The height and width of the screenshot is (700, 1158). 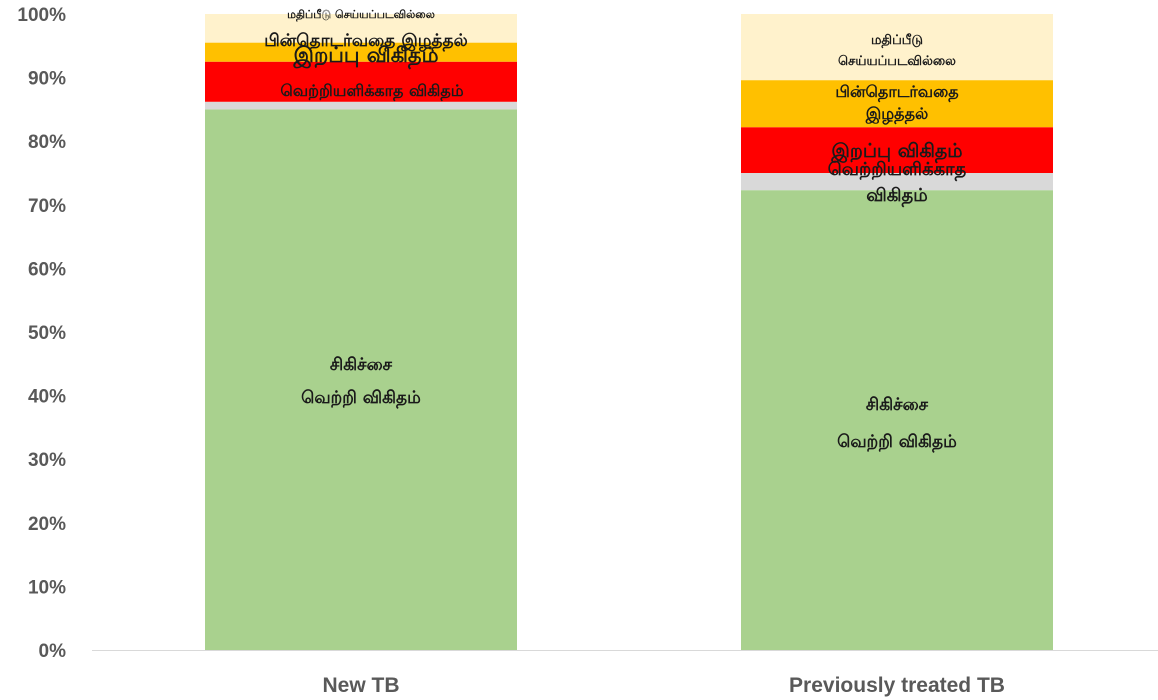 What do you see at coordinates (897, 61) in the screenshot?
I see `segment-data-label: செய்யப்படவில்லை` at bounding box center [897, 61].